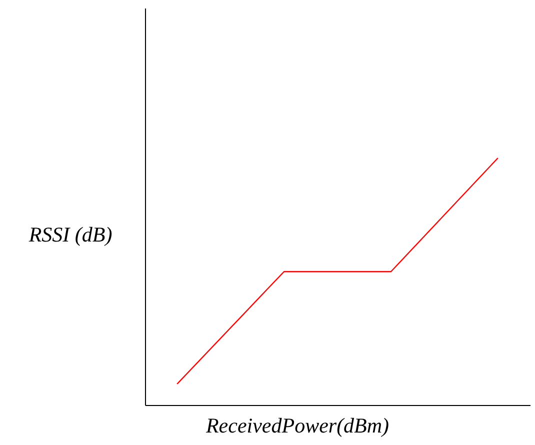 The height and width of the screenshot is (445, 535). I want to click on x-axis-title: ReceivedPower(dBm), so click(297, 426).